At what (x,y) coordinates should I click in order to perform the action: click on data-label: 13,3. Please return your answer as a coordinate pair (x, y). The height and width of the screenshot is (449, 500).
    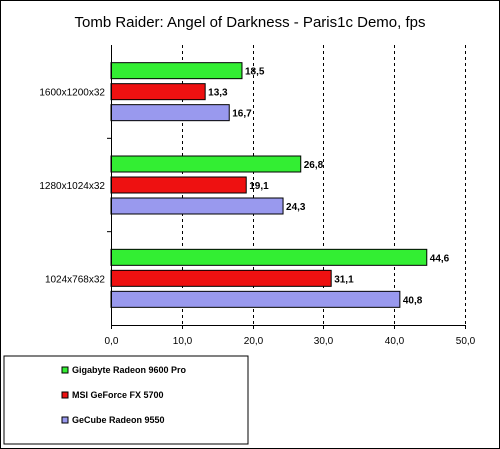
    Looking at the image, I should click on (218, 93).